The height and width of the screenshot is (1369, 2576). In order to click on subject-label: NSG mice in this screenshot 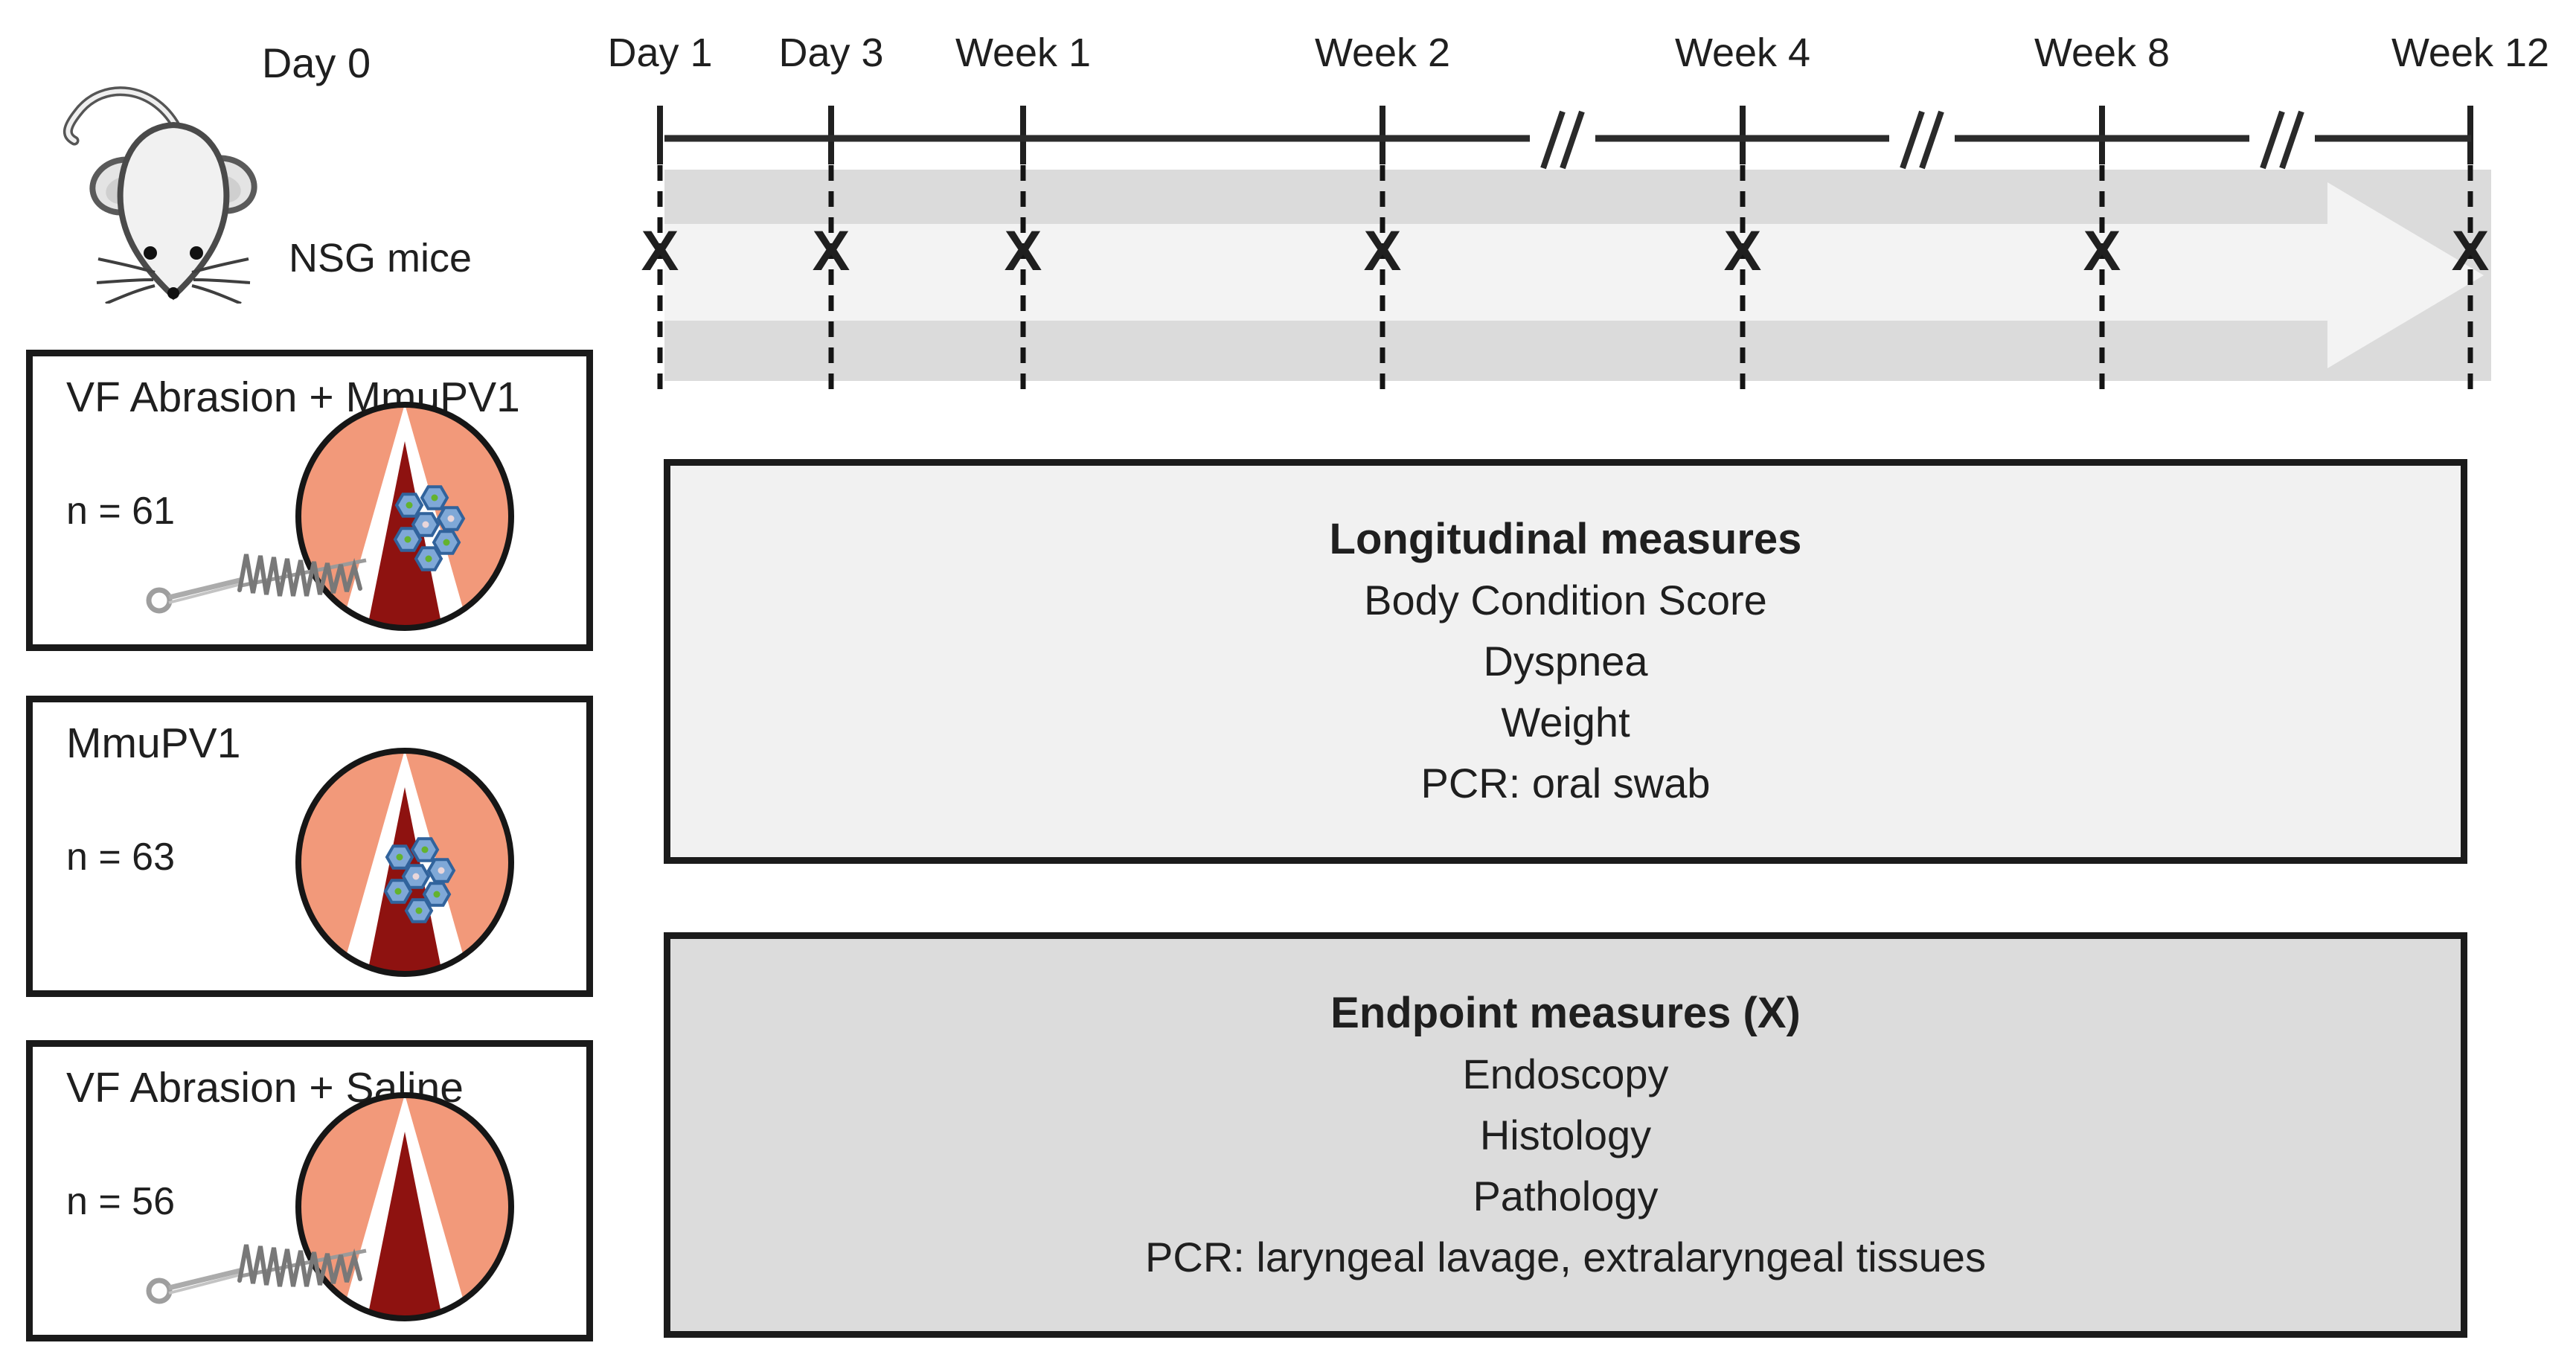, I will do `click(381, 258)`.